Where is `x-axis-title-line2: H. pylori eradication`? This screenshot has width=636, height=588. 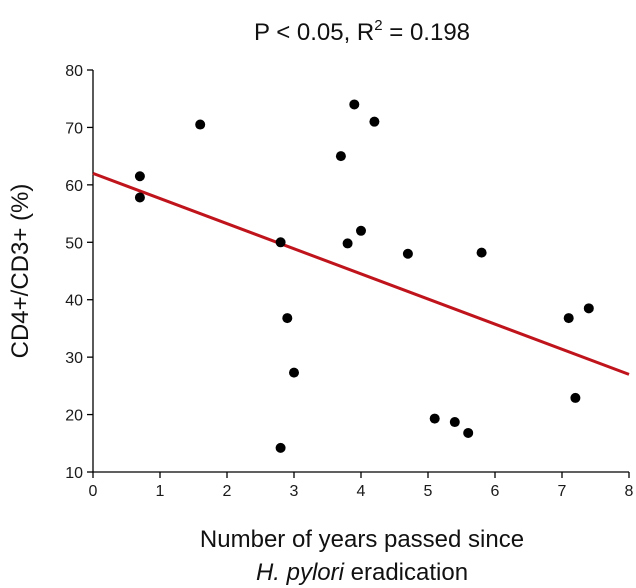 x-axis-title-line2: H. pylori eradication is located at coordinates (362, 572).